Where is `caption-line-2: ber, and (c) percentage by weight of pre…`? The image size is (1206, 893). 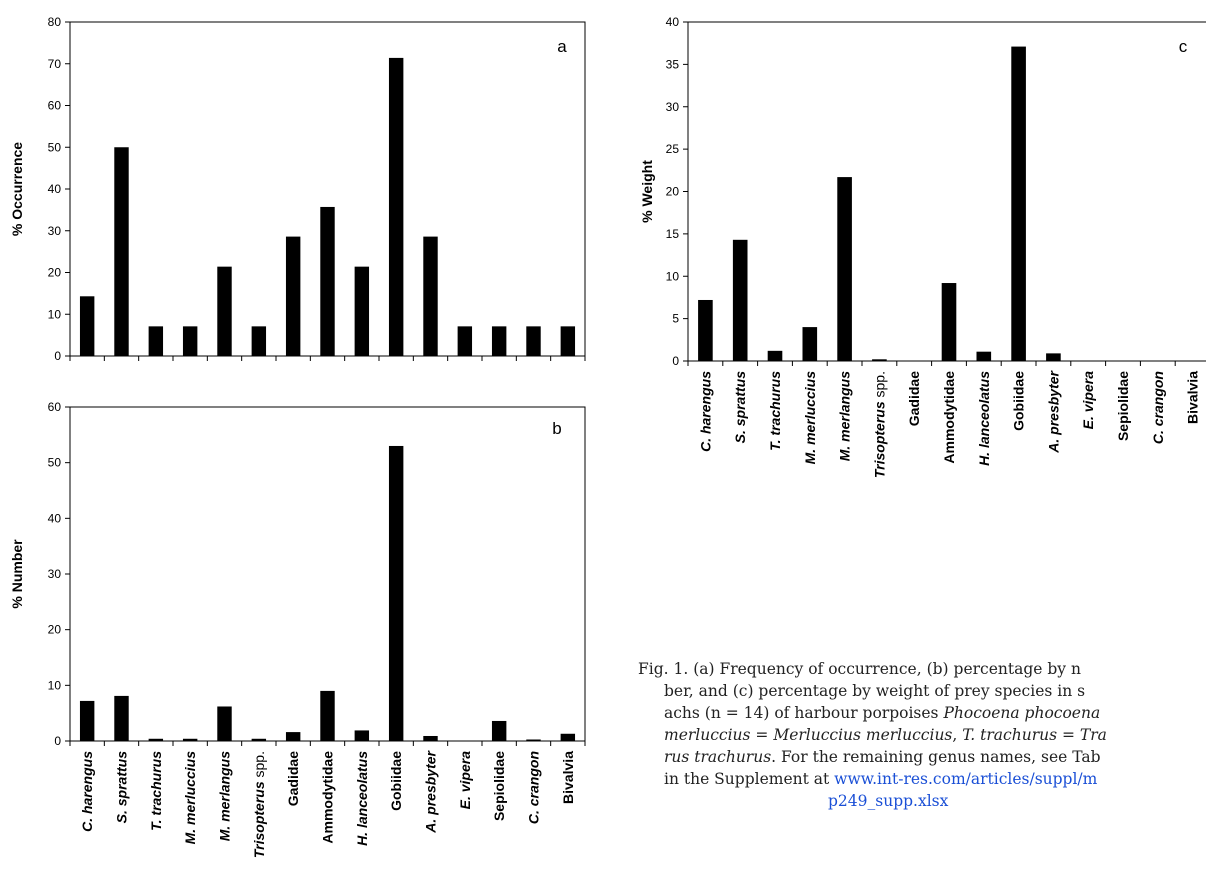 caption-line-2: ber, and (c) percentage by weight of pre… is located at coordinates (875, 691).